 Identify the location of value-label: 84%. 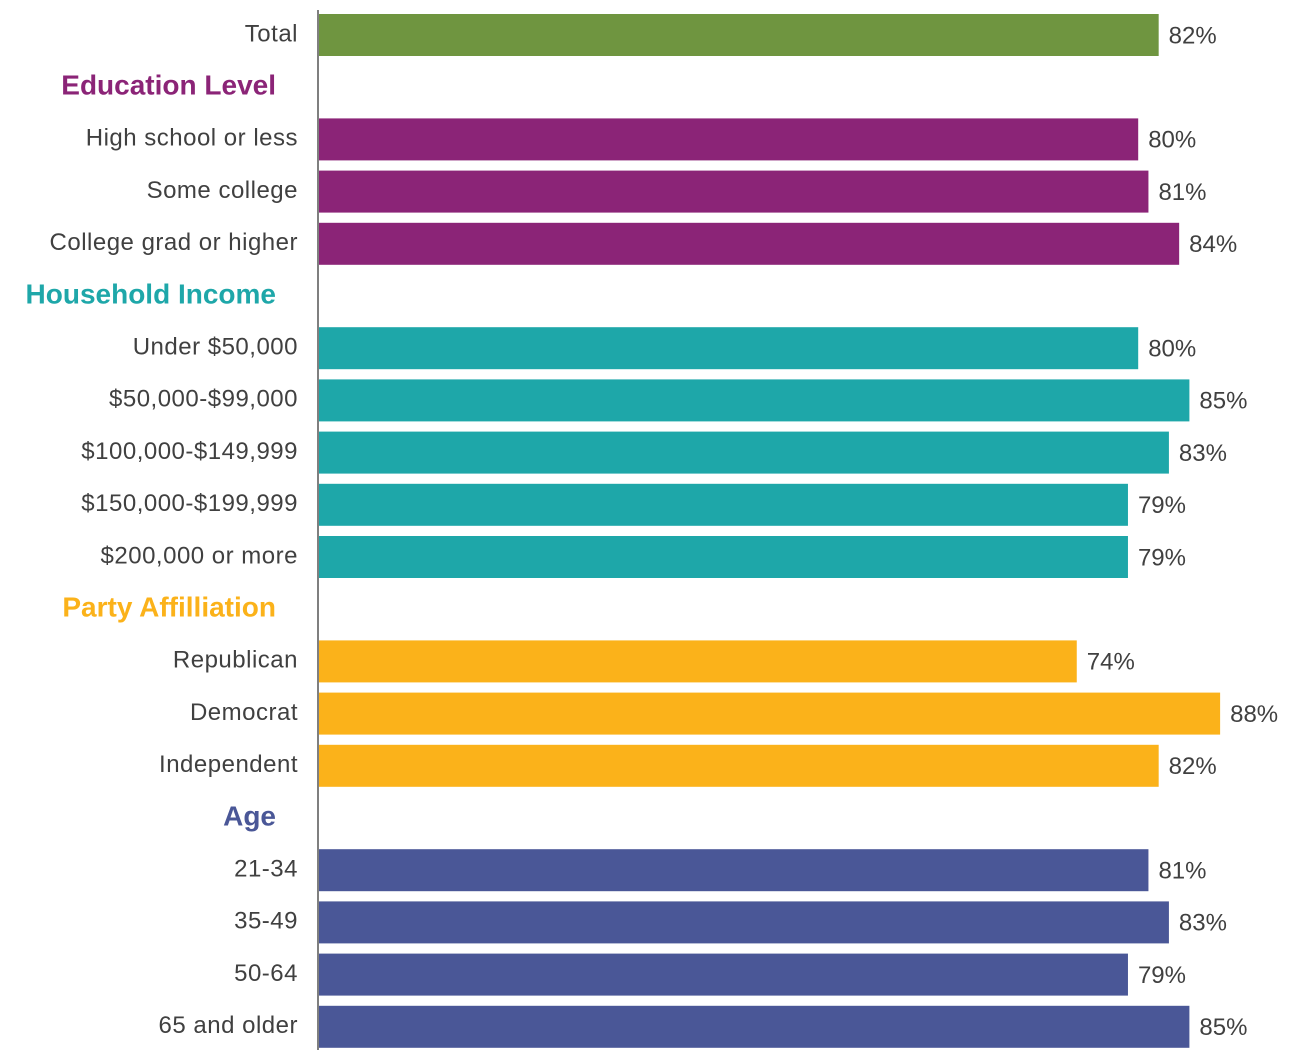
(1213, 244).